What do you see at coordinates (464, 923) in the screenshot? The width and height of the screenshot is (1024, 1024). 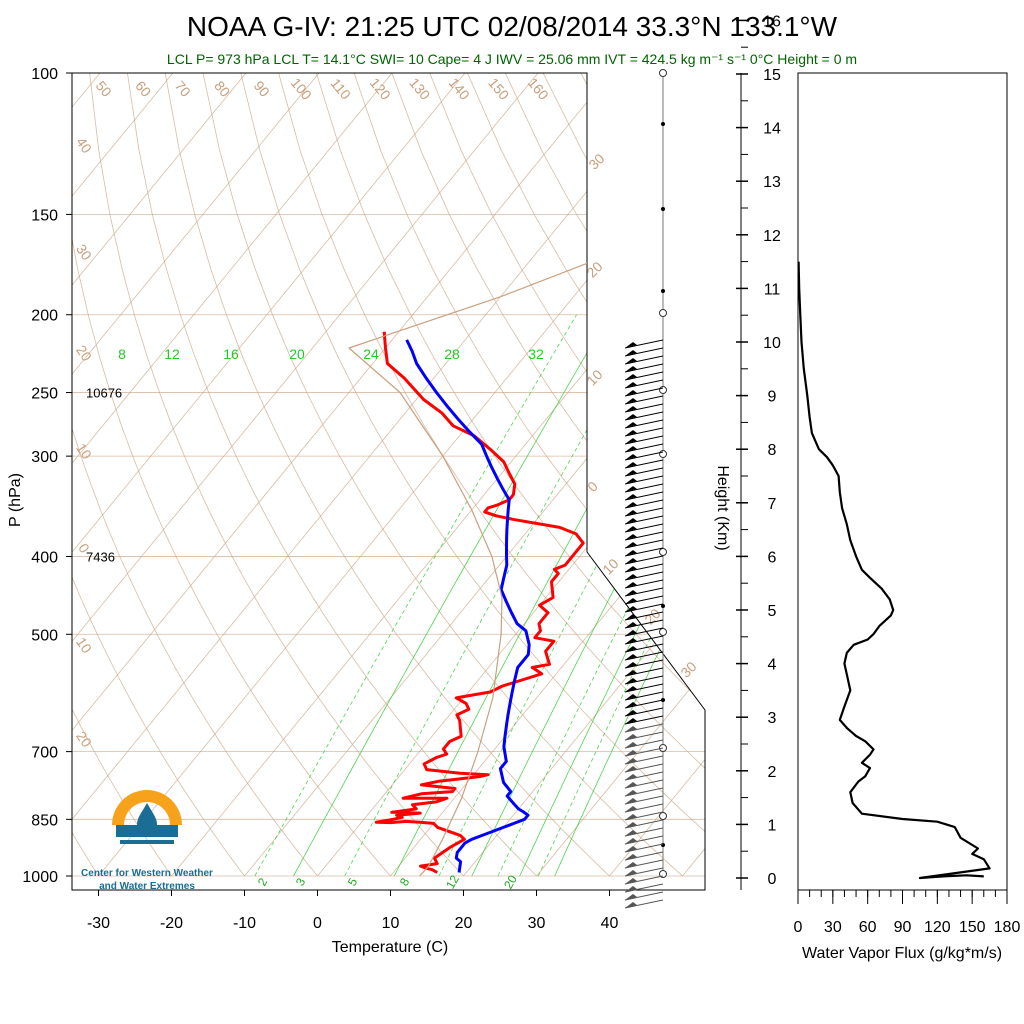 I see `temperature-tick-label: 20` at bounding box center [464, 923].